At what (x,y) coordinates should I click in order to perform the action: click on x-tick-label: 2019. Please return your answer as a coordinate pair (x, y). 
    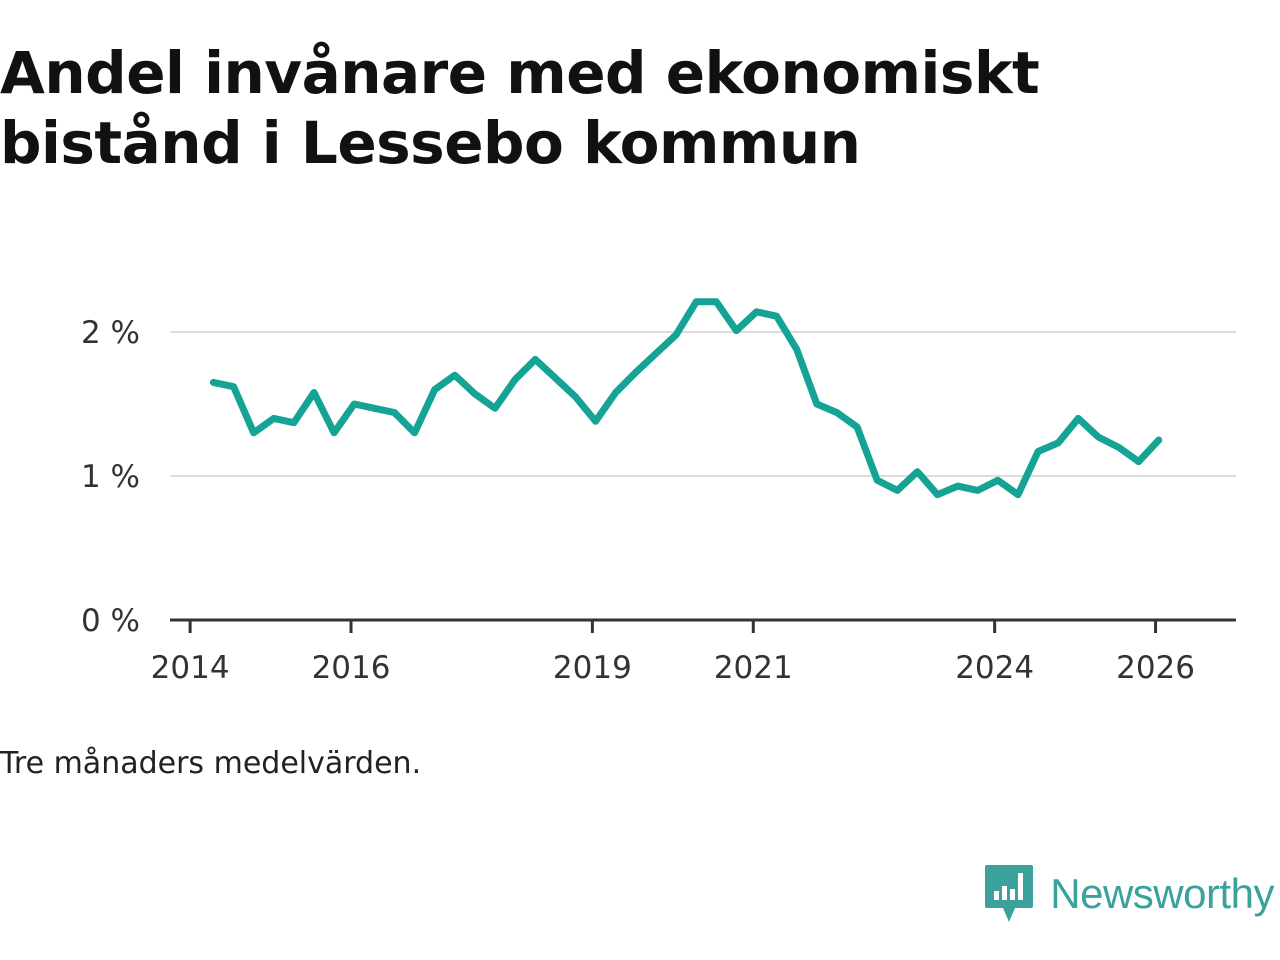
    Looking at the image, I should click on (592, 668).